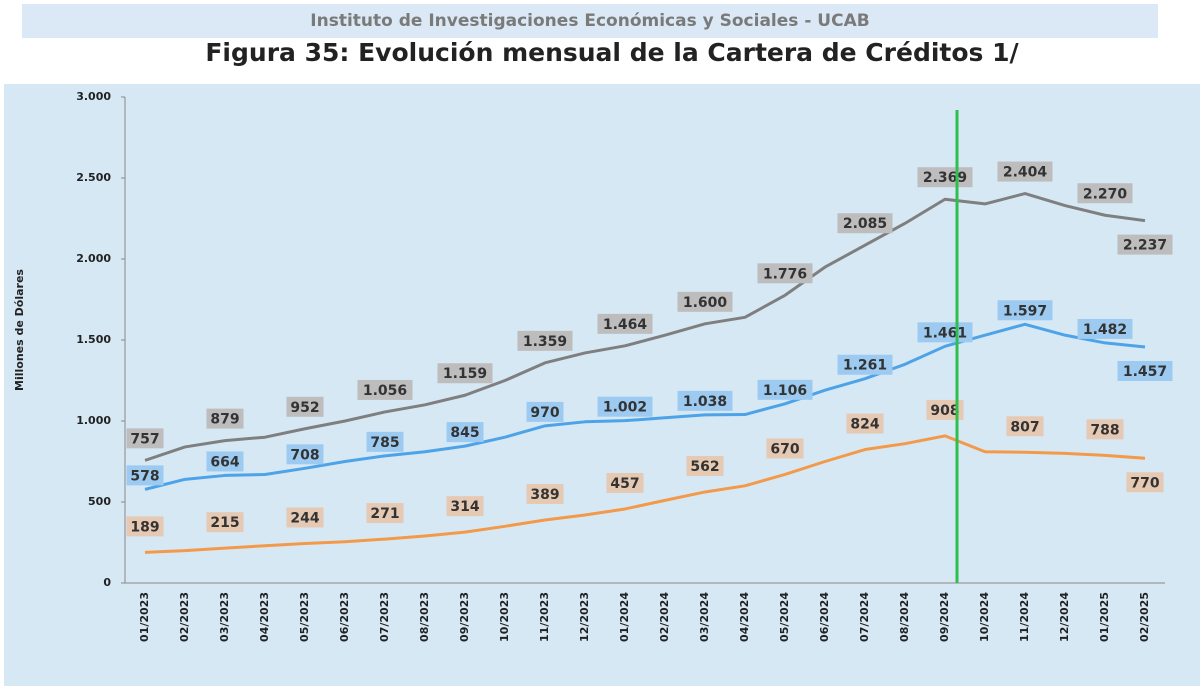  What do you see at coordinates (144, 476) in the screenshot?
I see `value-label: 578` at bounding box center [144, 476].